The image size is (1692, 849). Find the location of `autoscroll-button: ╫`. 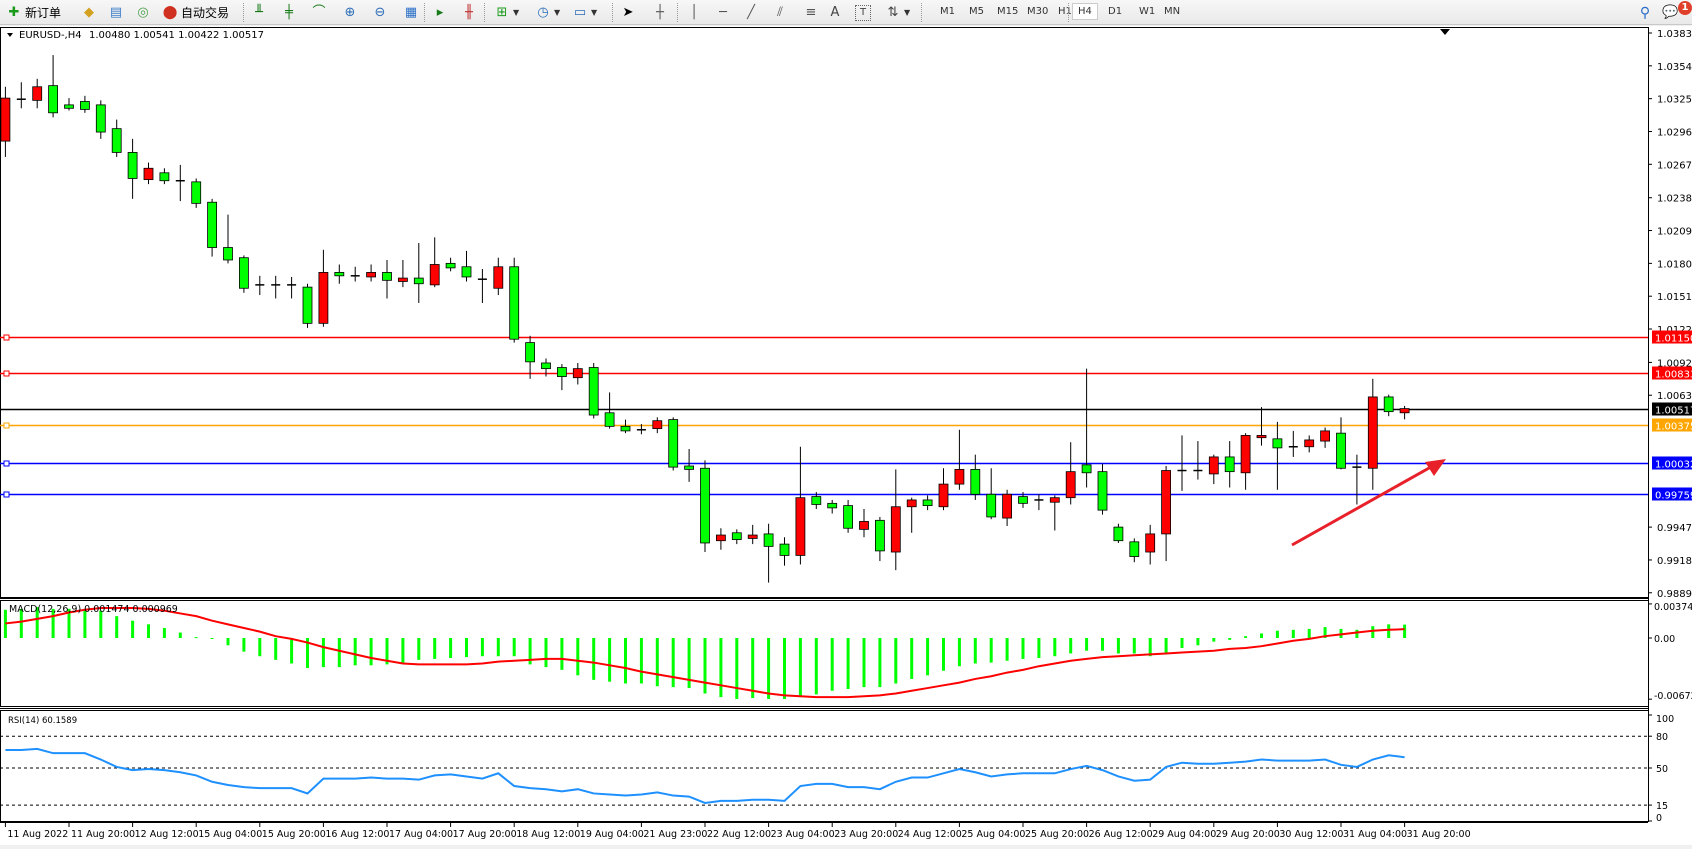

autoscroll-button: ╫ is located at coordinates (469, 12).